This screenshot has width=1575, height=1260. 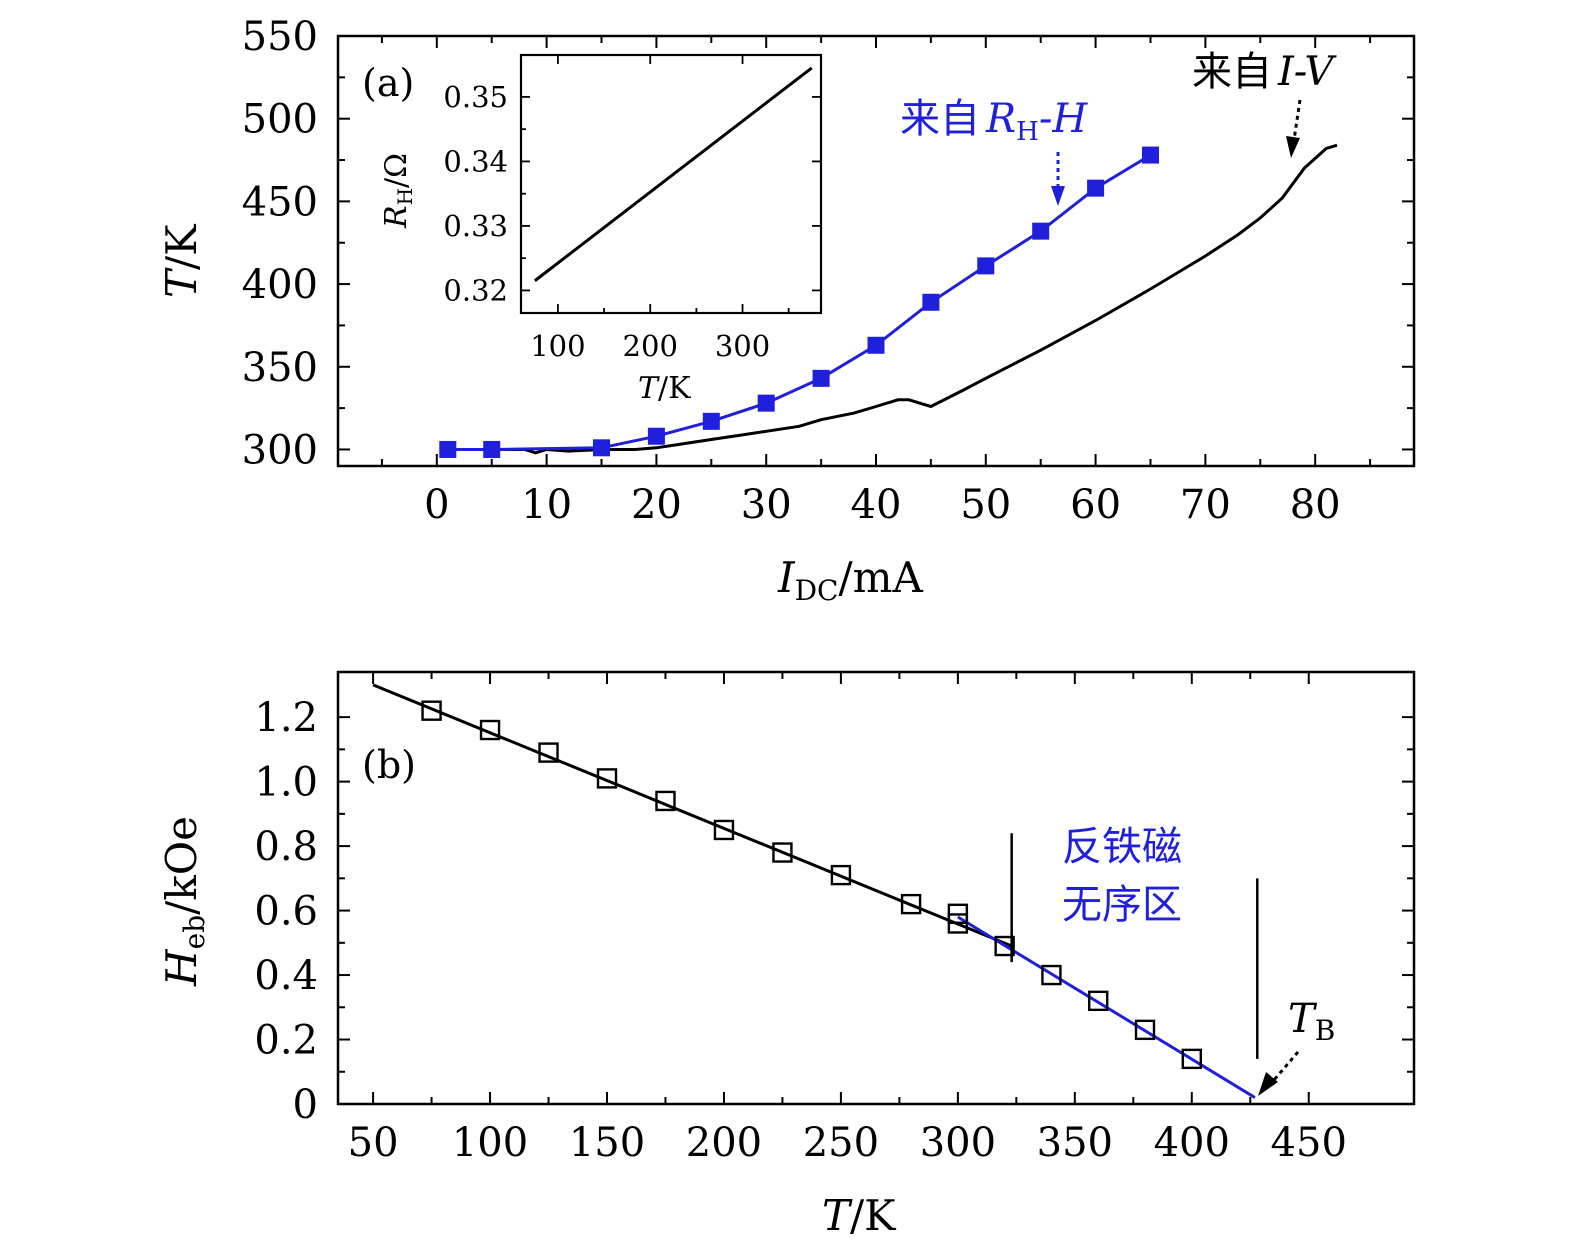 What do you see at coordinates (892, 299) in the screenshot?
I see `iv-curve` at bounding box center [892, 299].